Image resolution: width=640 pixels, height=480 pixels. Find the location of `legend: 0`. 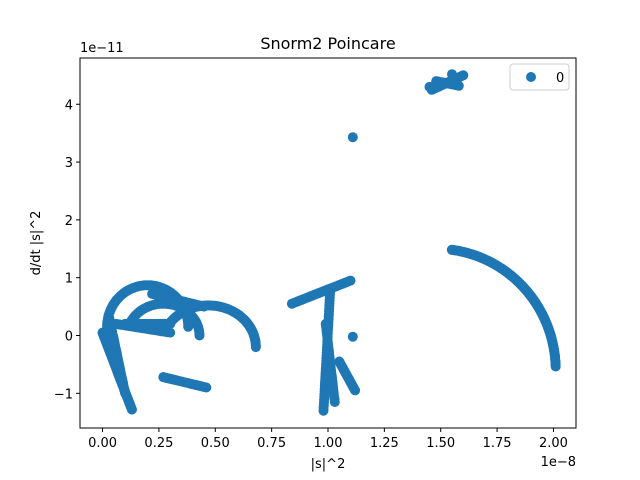

legend: 0 is located at coordinates (539, 77).